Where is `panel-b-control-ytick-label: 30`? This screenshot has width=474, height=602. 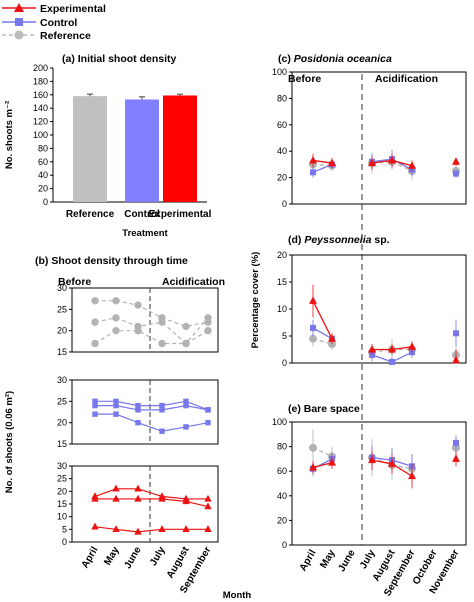 panel-b-control-ytick-label: 30 is located at coordinates (62, 380).